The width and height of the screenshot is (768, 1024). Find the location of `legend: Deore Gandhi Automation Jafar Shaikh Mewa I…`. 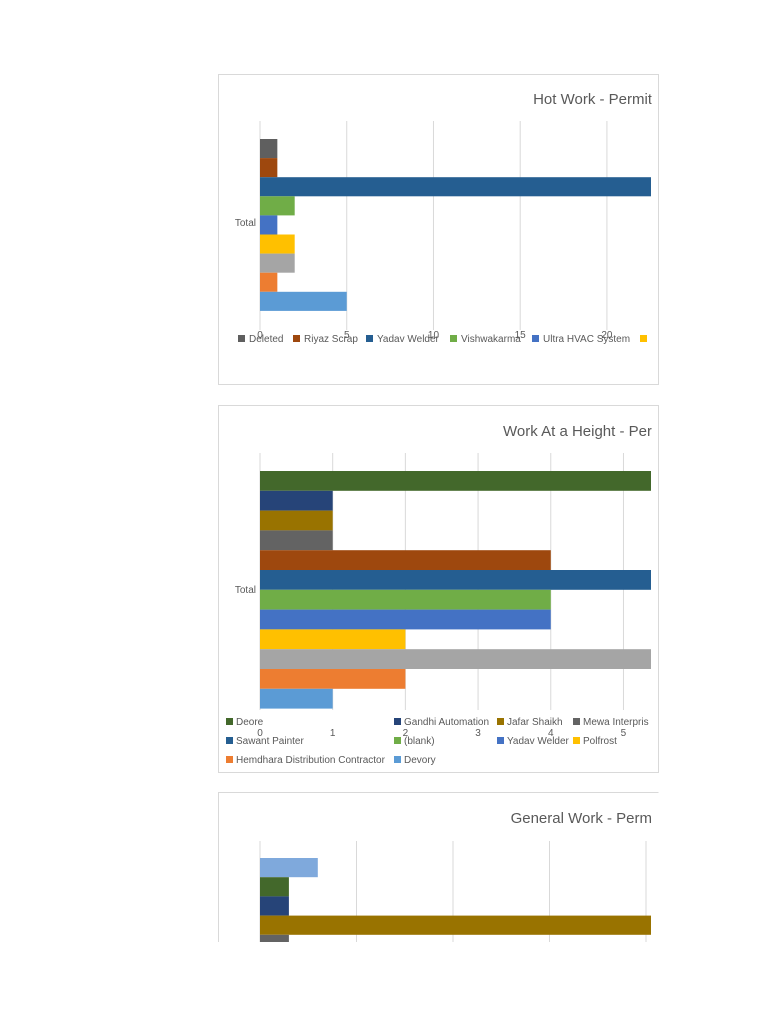

legend: Deore Gandhi Automation Jafar Shaikh Mewa I… is located at coordinates (437, 741).